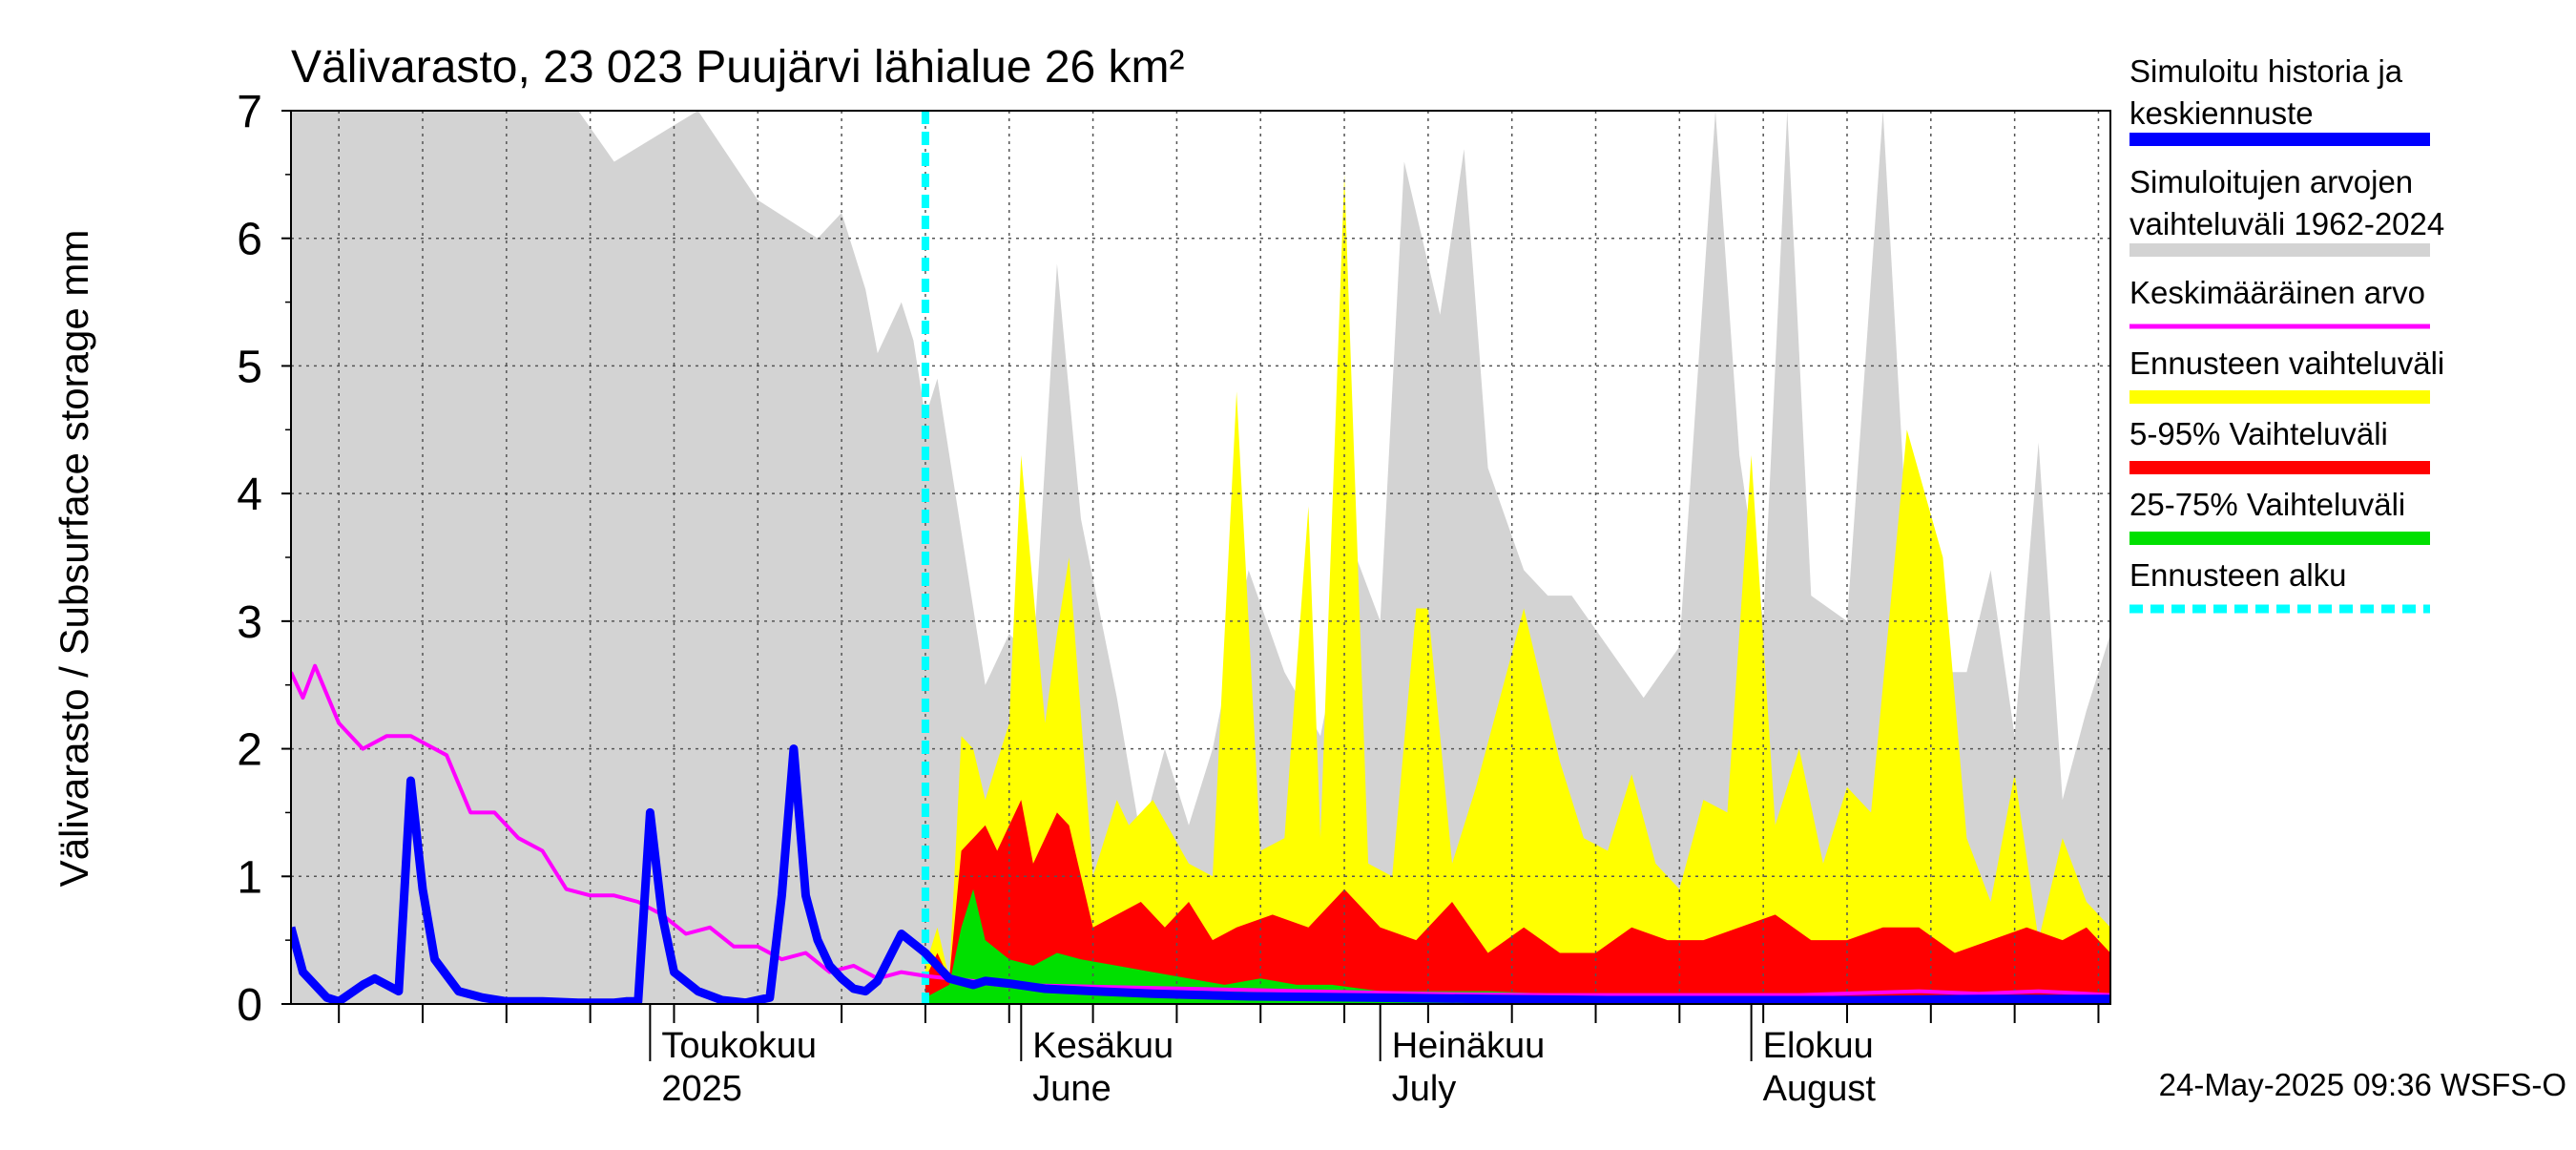 The image size is (2576, 1150). Describe the element at coordinates (249, 750) in the screenshot. I see `y-tick-label: 2` at that location.